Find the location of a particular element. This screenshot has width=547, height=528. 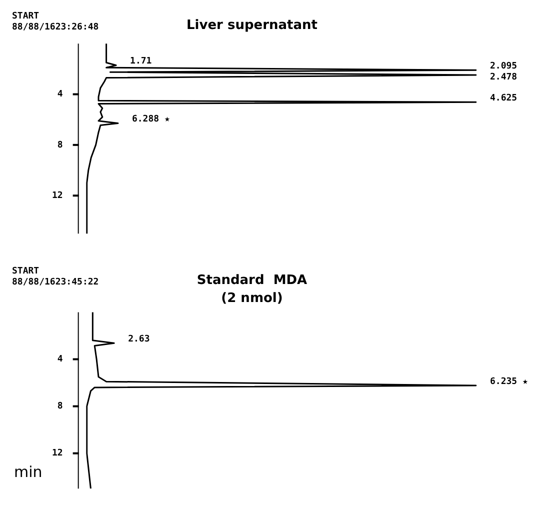

annotation: 2.63 is located at coordinates (139, 339).